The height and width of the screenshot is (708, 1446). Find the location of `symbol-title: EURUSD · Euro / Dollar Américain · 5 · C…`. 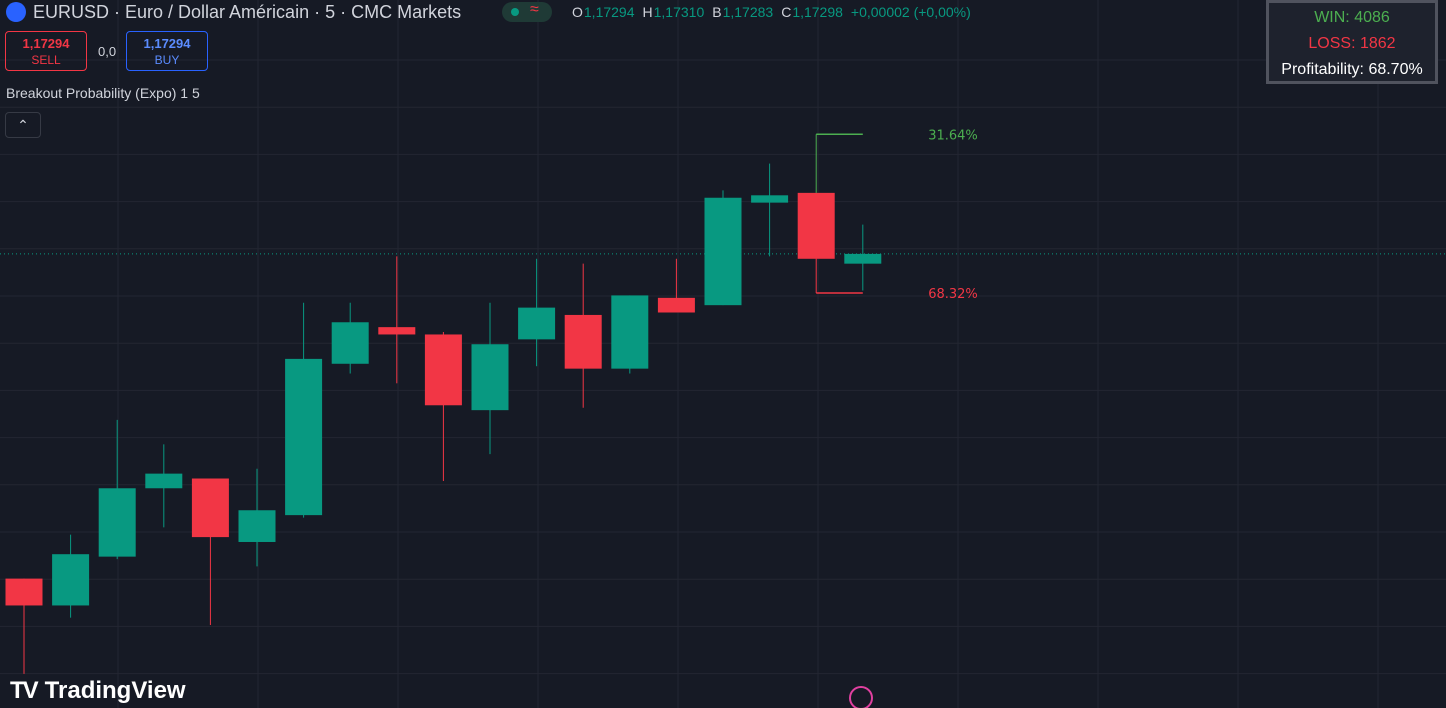

symbol-title: EURUSD · Euro / Dollar Américain · 5 · C… is located at coordinates (247, 12).